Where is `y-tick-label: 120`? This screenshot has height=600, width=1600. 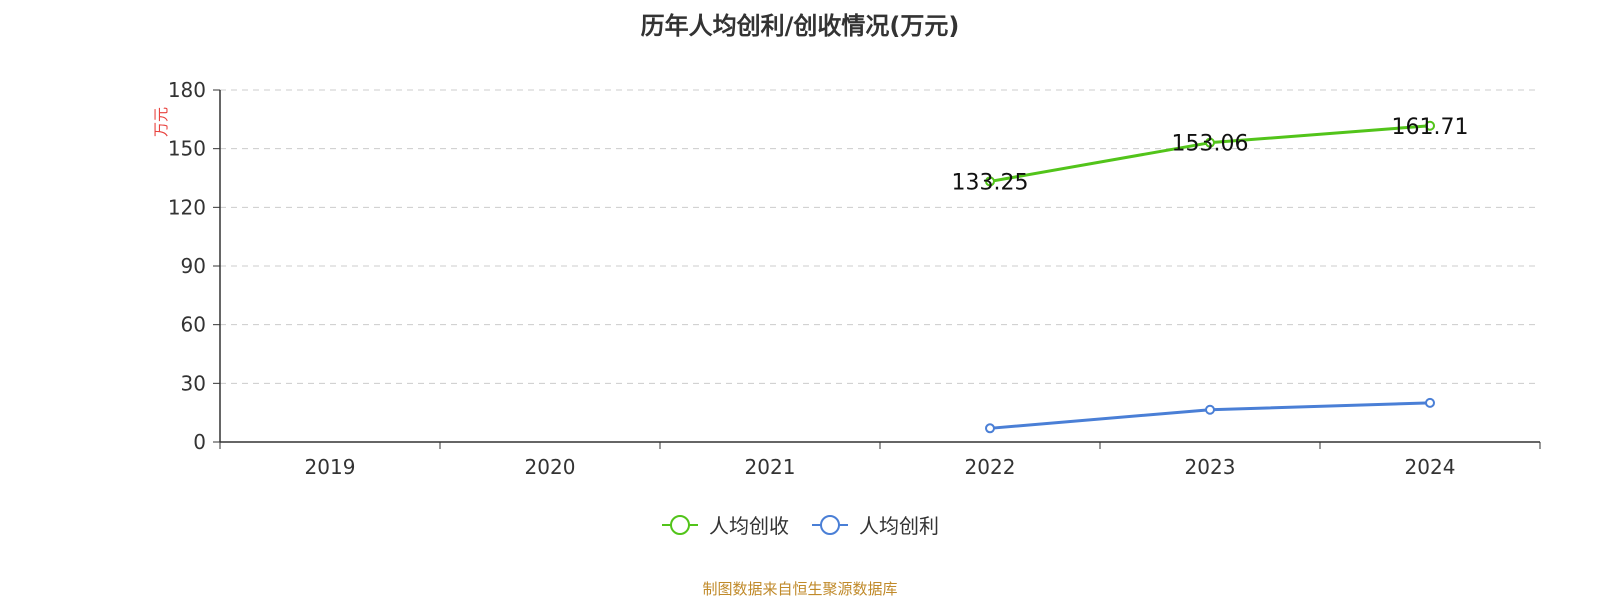 y-tick-label: 120 is located at coordinates (187, 207).